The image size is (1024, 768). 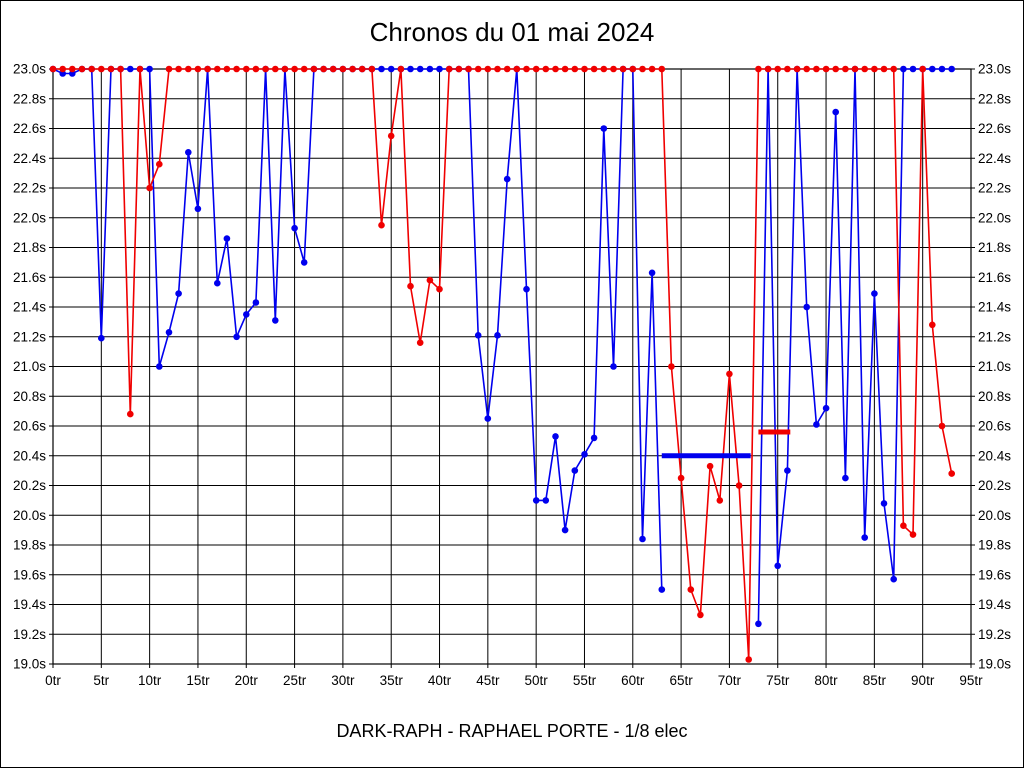 I want to click on x-axis-label: 20tr, so click(x=247, y=680).